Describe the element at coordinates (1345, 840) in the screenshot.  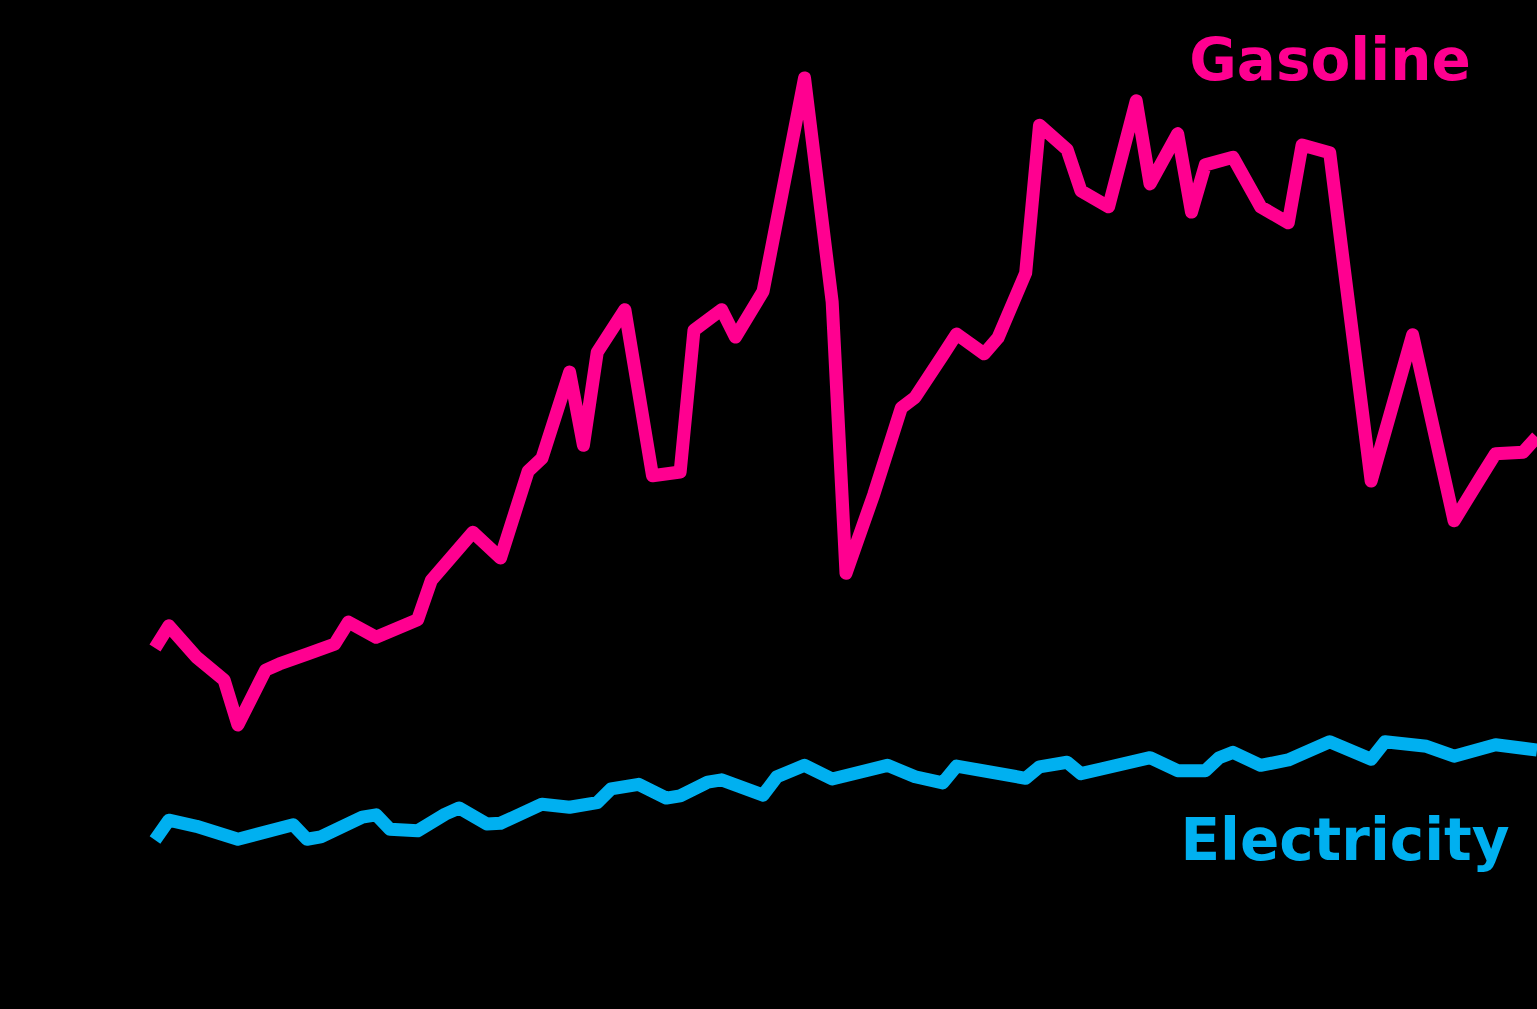
I see `series-label: Electricity` at that location.